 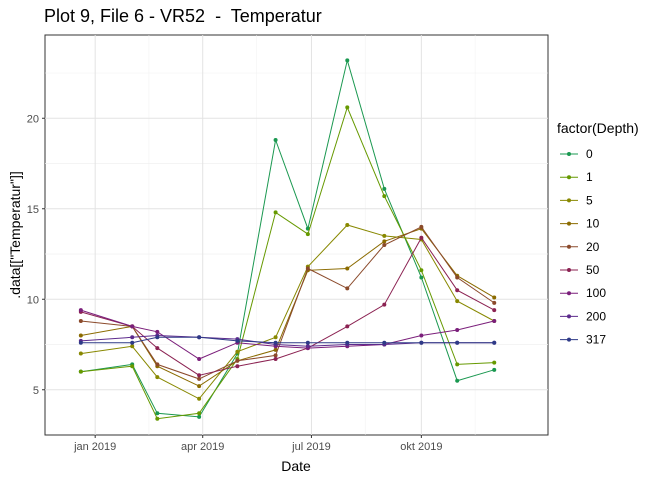 I want to click on legend-item-317: 317, so click(x=583, y=340).